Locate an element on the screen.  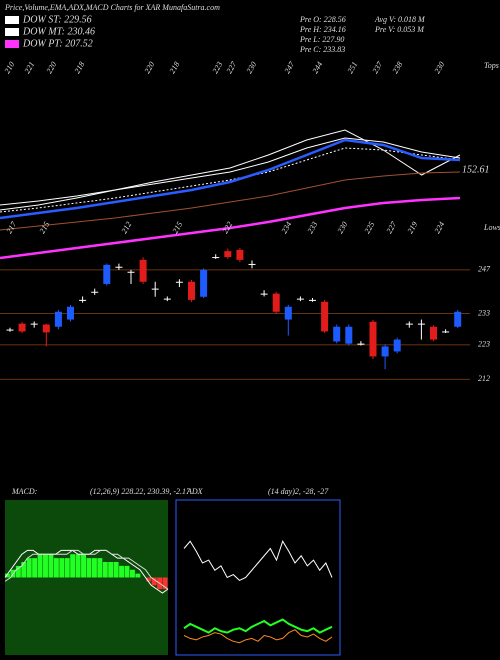
top-label: 210 is located at coordinates (10, 67).